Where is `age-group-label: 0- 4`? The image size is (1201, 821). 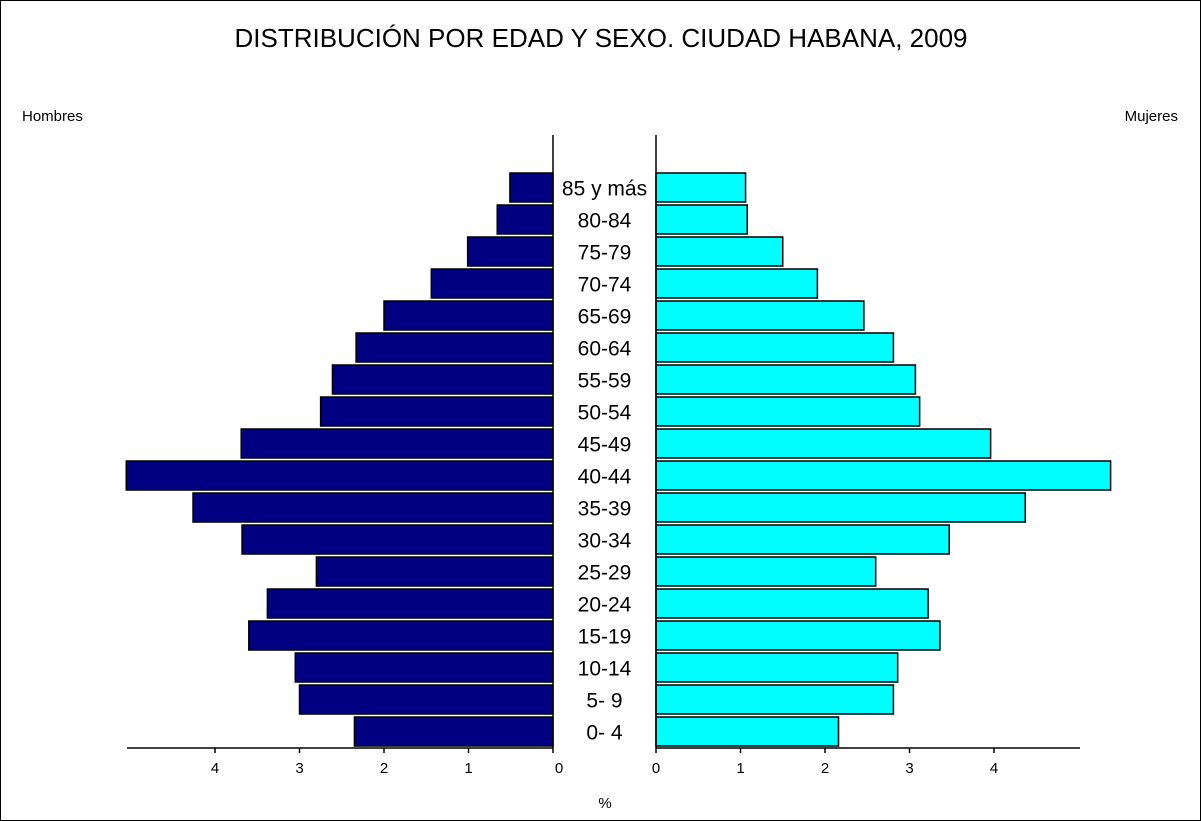
age-group-label: 0- 4 is located at coordinates (604, 733).